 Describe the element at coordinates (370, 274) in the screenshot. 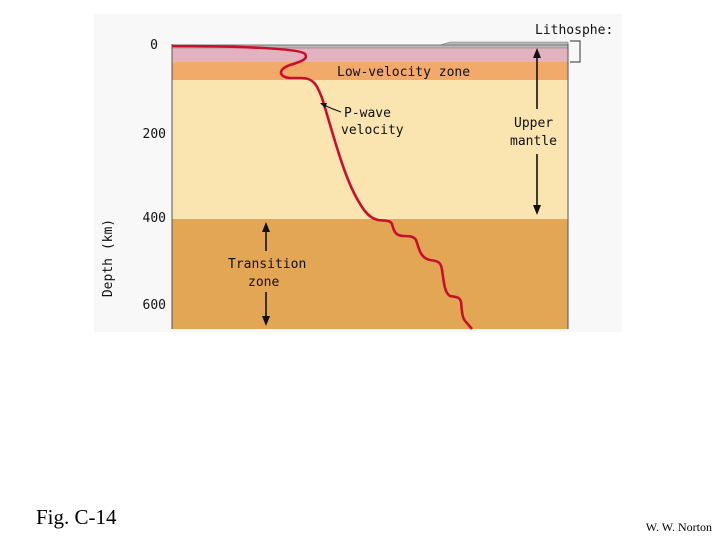

I see `transition-zone-region` at that location.